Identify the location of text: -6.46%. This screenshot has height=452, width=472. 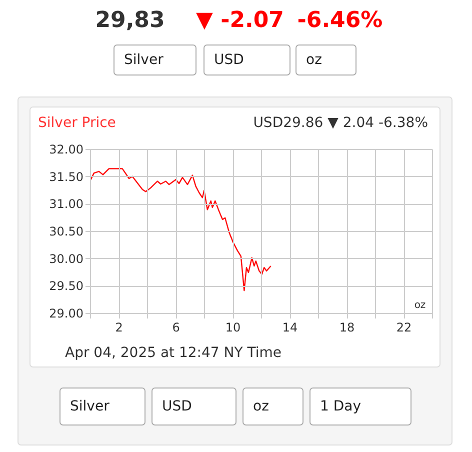
(340, 20).